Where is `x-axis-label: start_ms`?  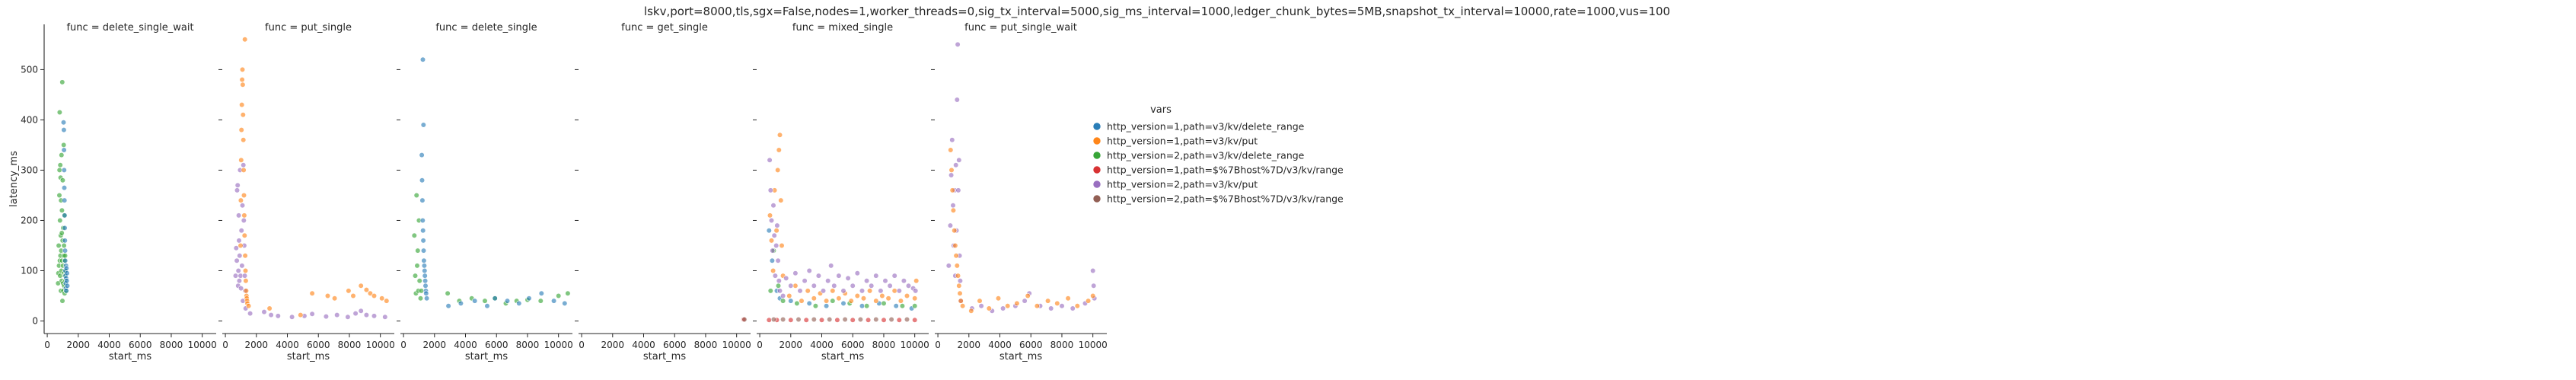
x-axis-label: start_ms is located at coordinates (664, 356).